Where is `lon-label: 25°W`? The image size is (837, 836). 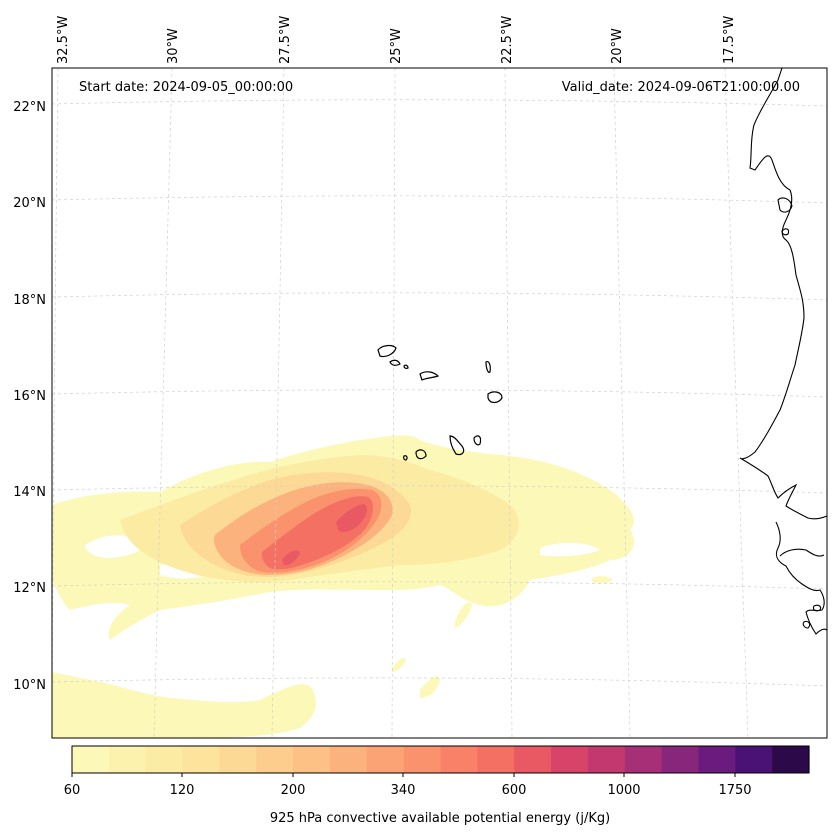 lon-label: 25°W is located at coordinates (396, 46).